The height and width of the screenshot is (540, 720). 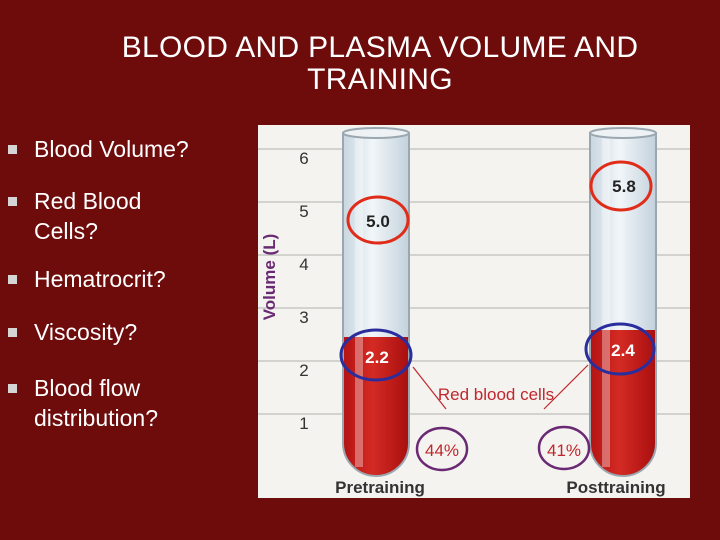 What do you see at coordinates (88, 201) in the screenshot?
I see `bullet-text: Red Blood` at bounding box center [88, 201].